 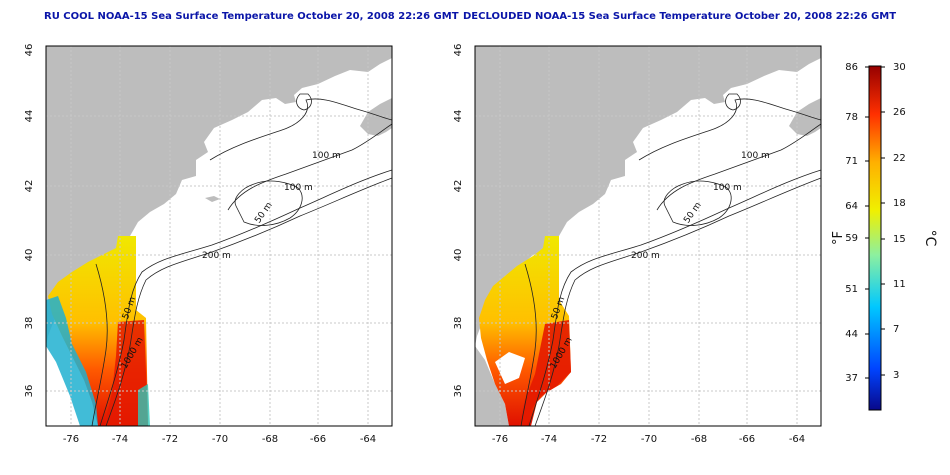 I want to click on celsius-tick-label: 22, so click(x=899, y=158).